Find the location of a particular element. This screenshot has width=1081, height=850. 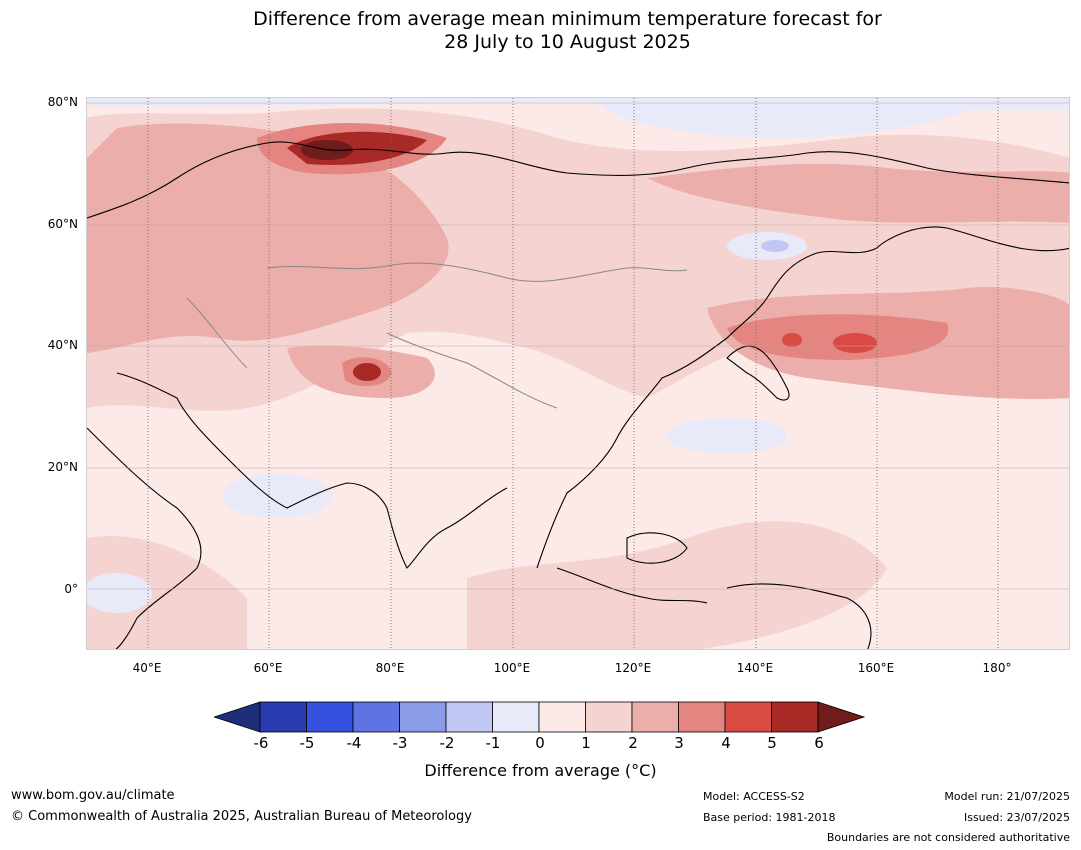

anomaly-cool-philippine-sea is located at coordinates (727, 436).